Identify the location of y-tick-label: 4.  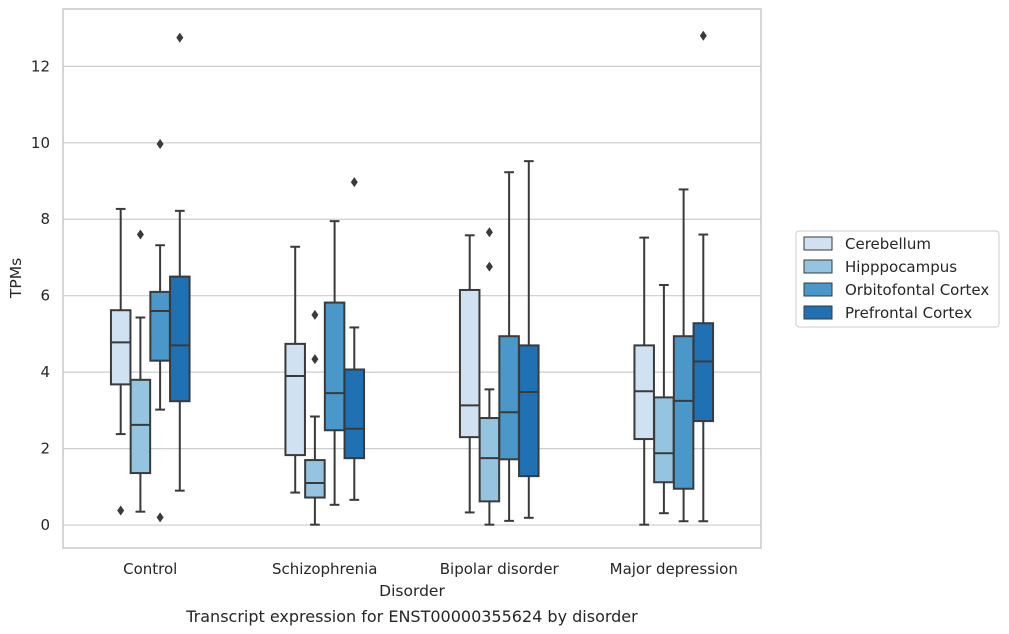
(45, 372).